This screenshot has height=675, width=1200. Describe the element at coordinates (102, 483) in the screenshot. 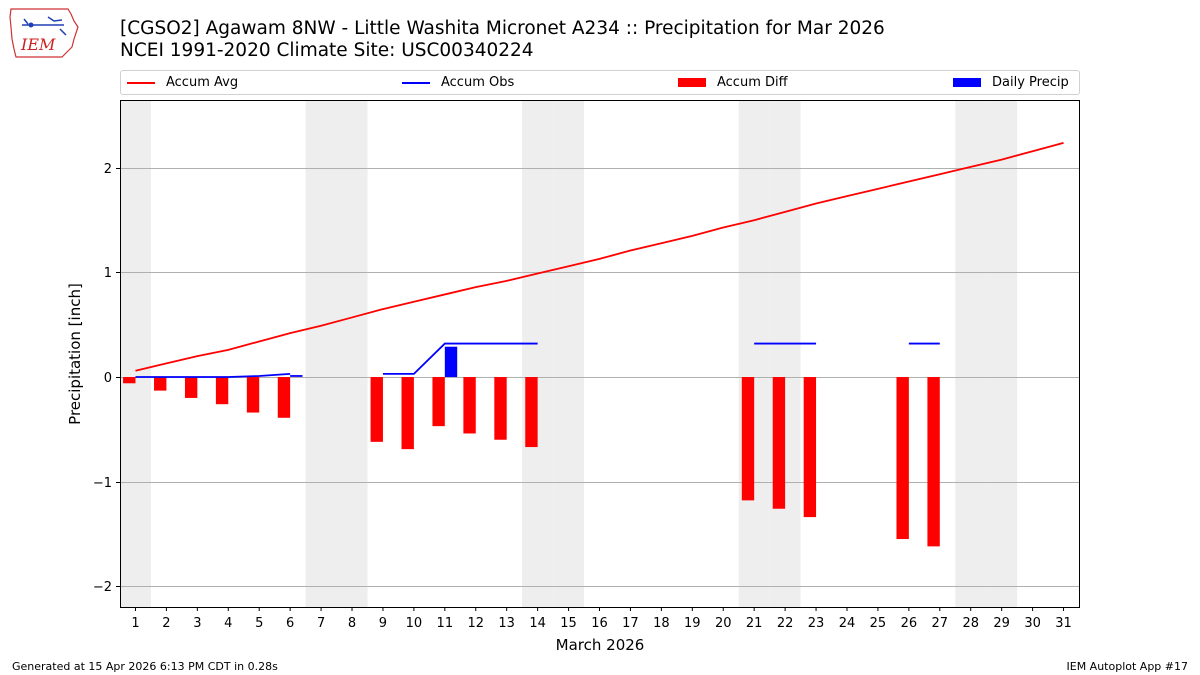

I see `y-tick-label: −1` at that location.